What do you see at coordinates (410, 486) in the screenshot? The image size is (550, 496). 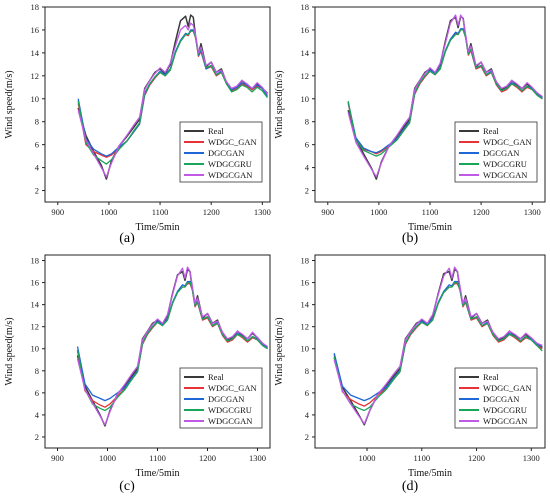 I see `panel-label: (d)` at bounding box center [410, 486].